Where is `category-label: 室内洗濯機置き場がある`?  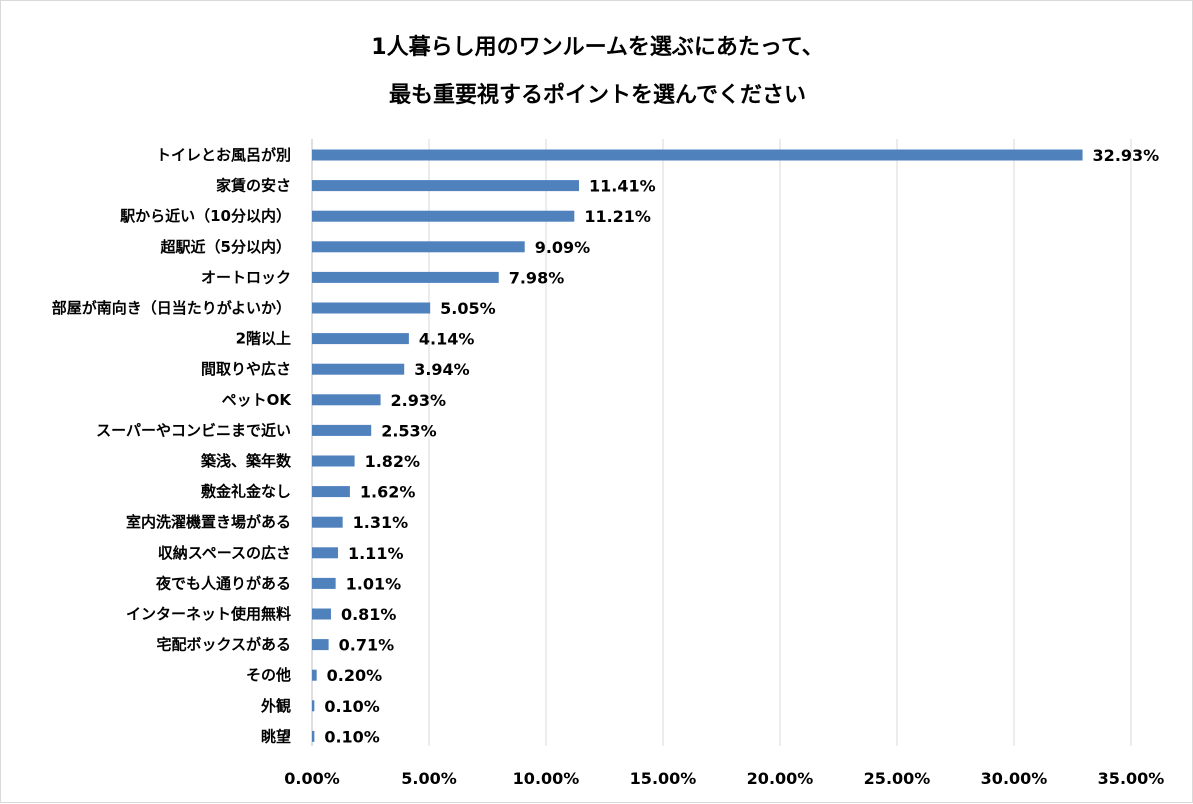 category-label: 室内洗濯機置き場がある is located at coordinates (208, 522).